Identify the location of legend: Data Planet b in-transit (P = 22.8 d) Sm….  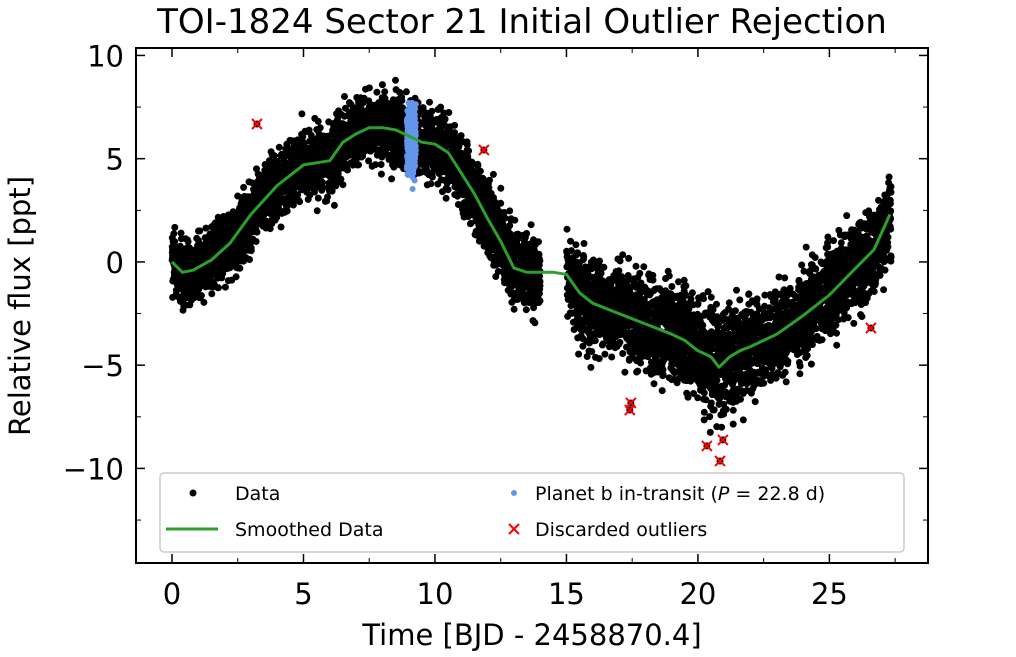
(532, 512).